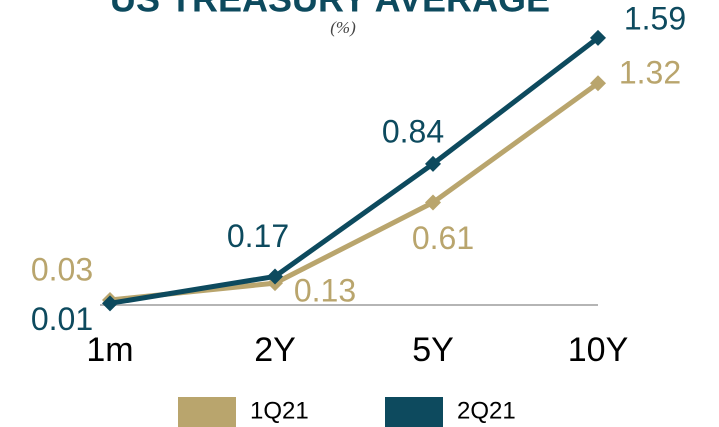  What do you see at coordinates (650, 73) in the screenshot?
I see `data-label: 1.32` at bounding box center [650, 73].